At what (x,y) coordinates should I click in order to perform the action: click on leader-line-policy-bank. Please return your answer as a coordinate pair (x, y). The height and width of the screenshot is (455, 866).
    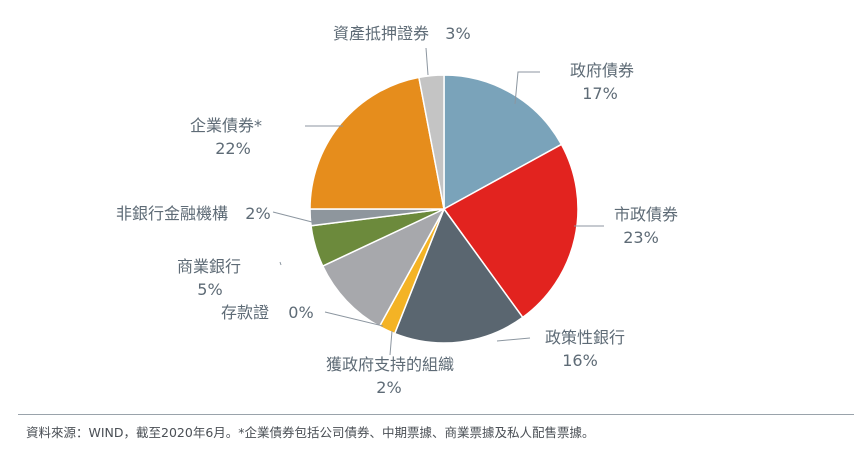
    Looking at the image, I should click on (513, 339).